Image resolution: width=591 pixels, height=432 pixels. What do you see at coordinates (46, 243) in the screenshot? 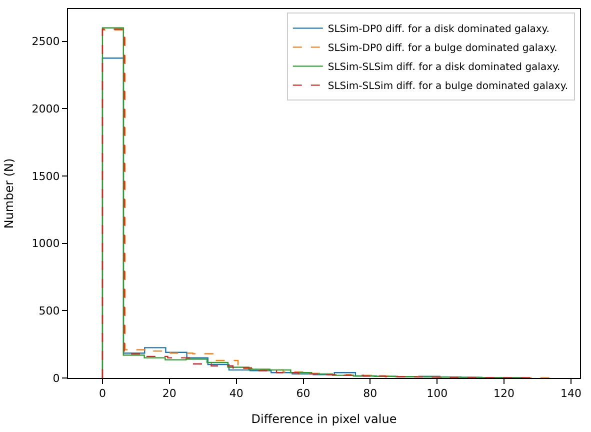
I see `y-tick-label: 1000` at bounding box center [46, 243].